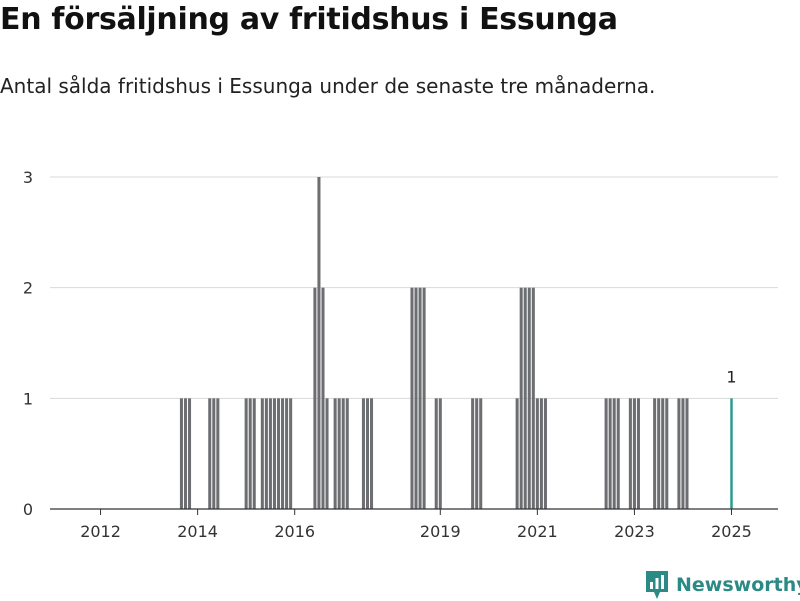 This screenshot has width=800, height=601. Describe the element at coordinates (197, 531) in the screenshot. I see `x-tick-label: 2014` at that location.